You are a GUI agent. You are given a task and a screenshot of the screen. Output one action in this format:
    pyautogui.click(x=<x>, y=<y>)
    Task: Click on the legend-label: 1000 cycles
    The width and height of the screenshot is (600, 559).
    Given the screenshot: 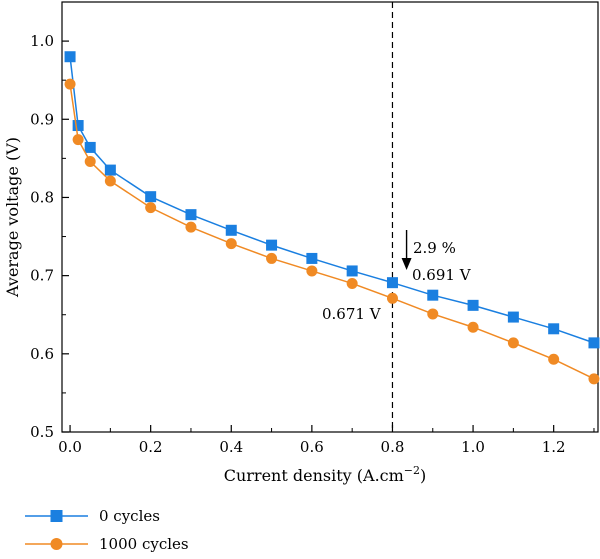 What is the action you would take?
    pyautogui.click(x=144, y=544)
    